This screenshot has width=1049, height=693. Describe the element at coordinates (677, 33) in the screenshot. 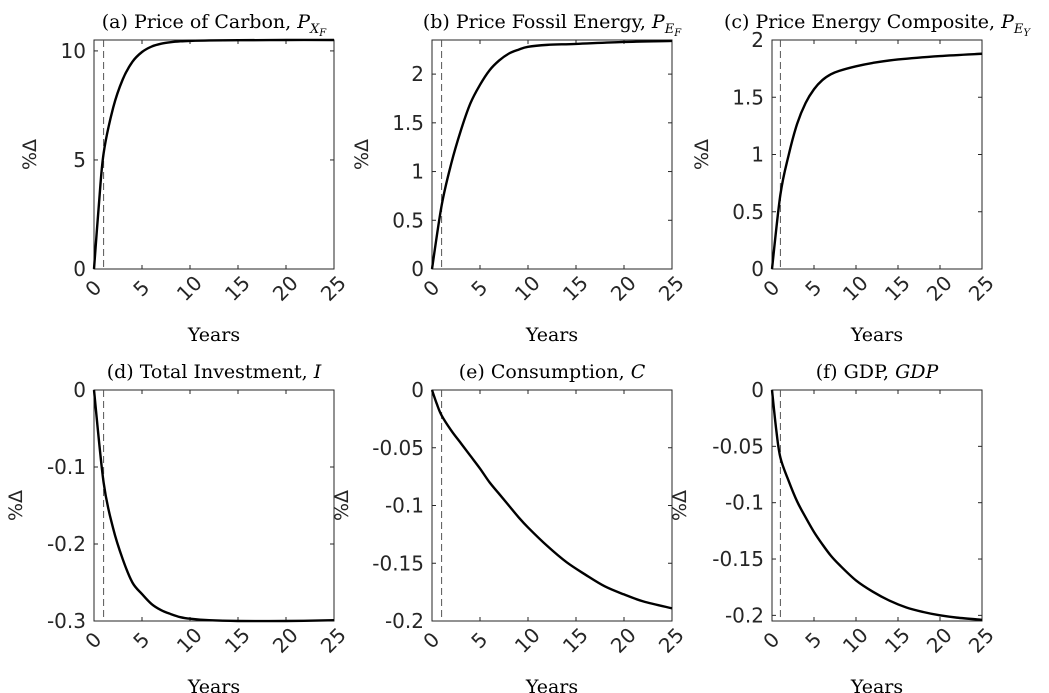

I see `title-subsub: F` at that location.